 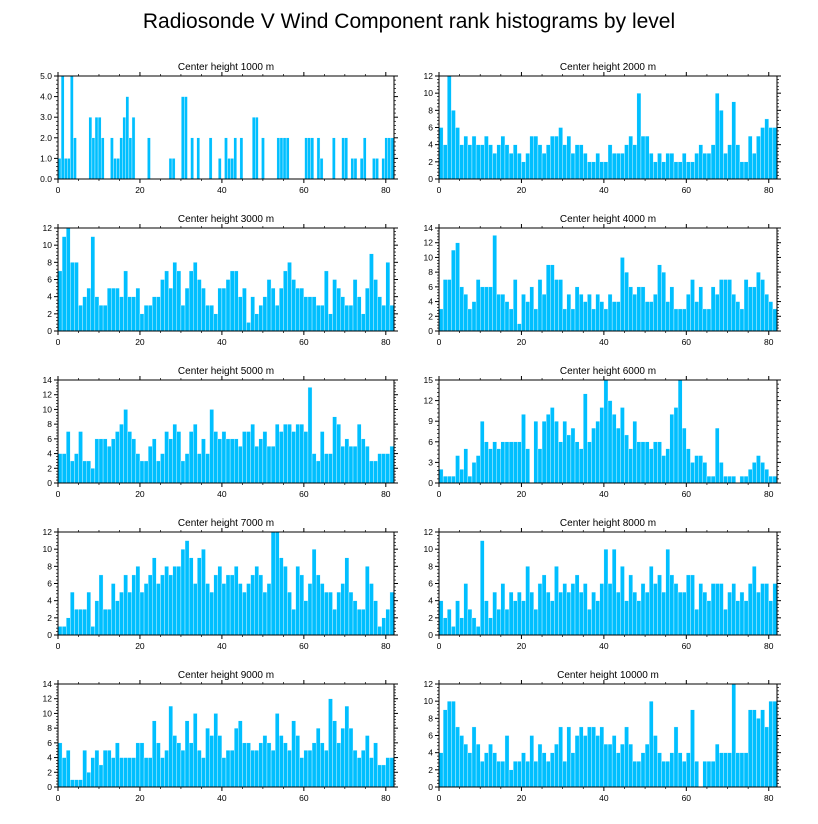 I want to click on panel-9-xtick-label: 80, so click(x=386, y=798).